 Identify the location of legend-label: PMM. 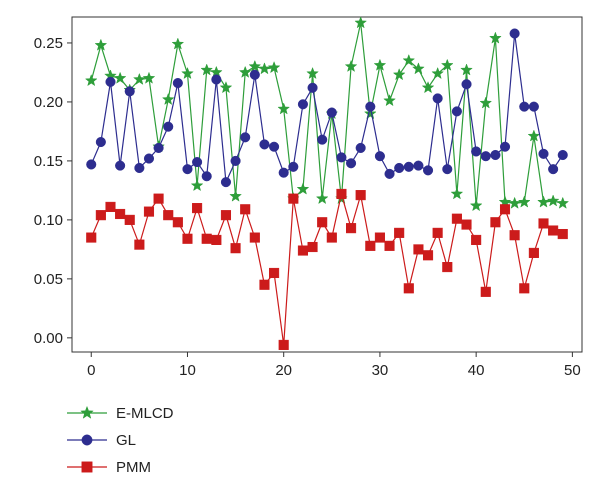
(133, 467).